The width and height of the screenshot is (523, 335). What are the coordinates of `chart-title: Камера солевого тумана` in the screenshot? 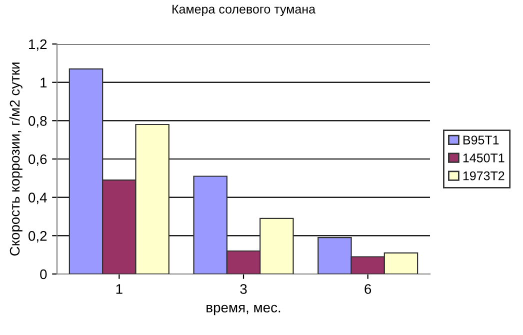 It's located at (244, 10).